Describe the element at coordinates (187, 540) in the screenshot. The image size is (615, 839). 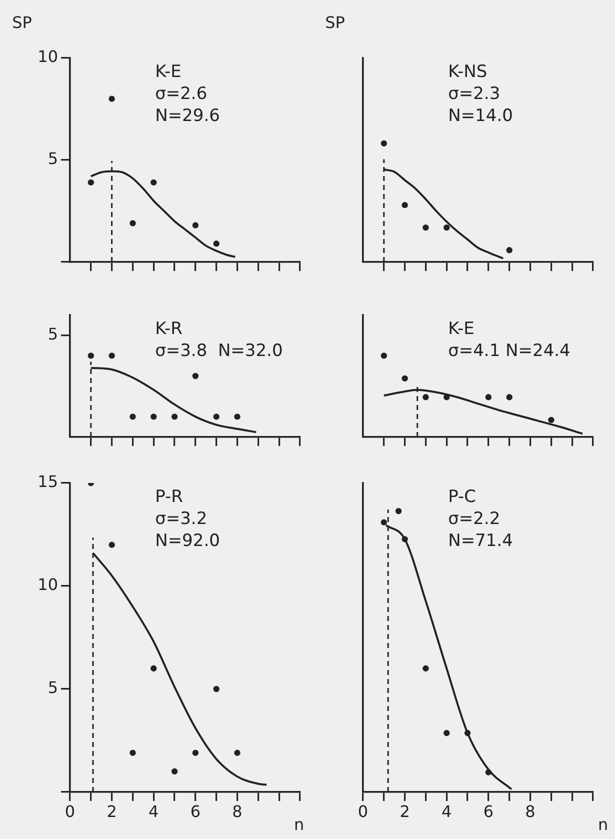
I see `annotation: N=92.0` at that location.